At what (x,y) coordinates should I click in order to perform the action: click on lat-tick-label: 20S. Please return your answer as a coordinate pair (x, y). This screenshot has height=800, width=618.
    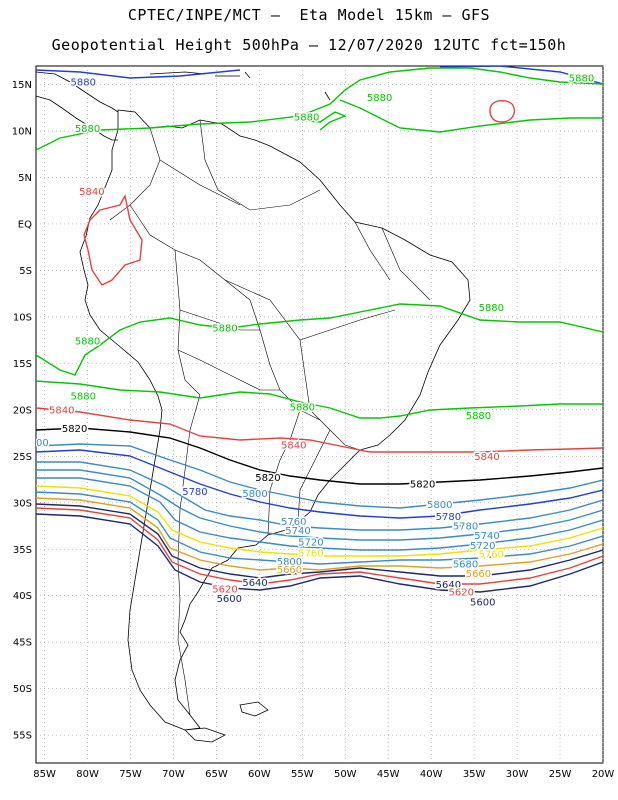
    Looking at the image, I should click on (22, 410).